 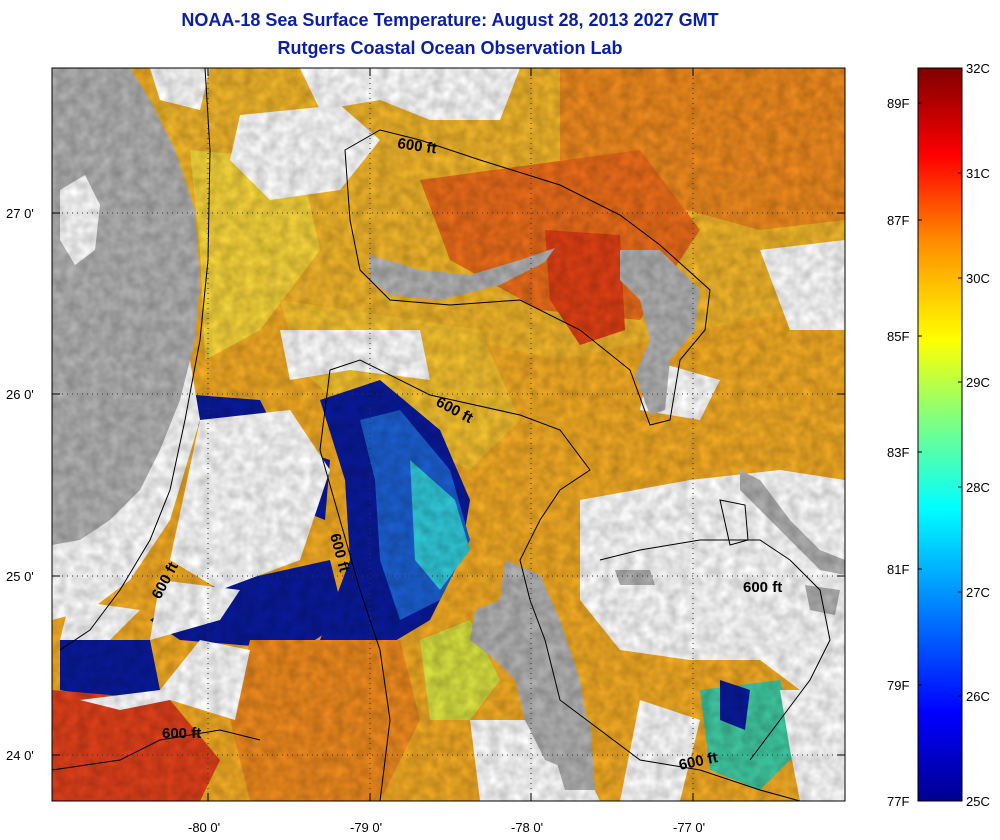 What do you see at coordinates (978, 696) in the screenshot?
I see `colorbar-celsius-label: 26C` at bounding box center [978, 696].